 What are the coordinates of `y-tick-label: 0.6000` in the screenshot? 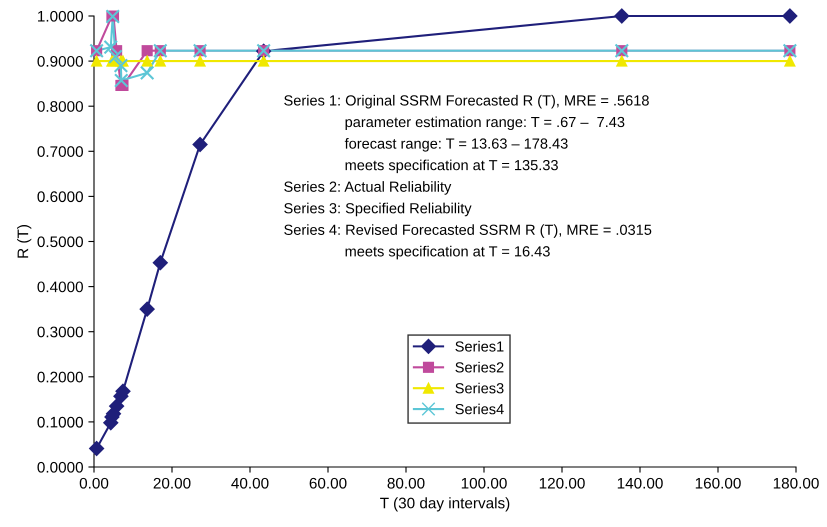 It's located at (60, 196).